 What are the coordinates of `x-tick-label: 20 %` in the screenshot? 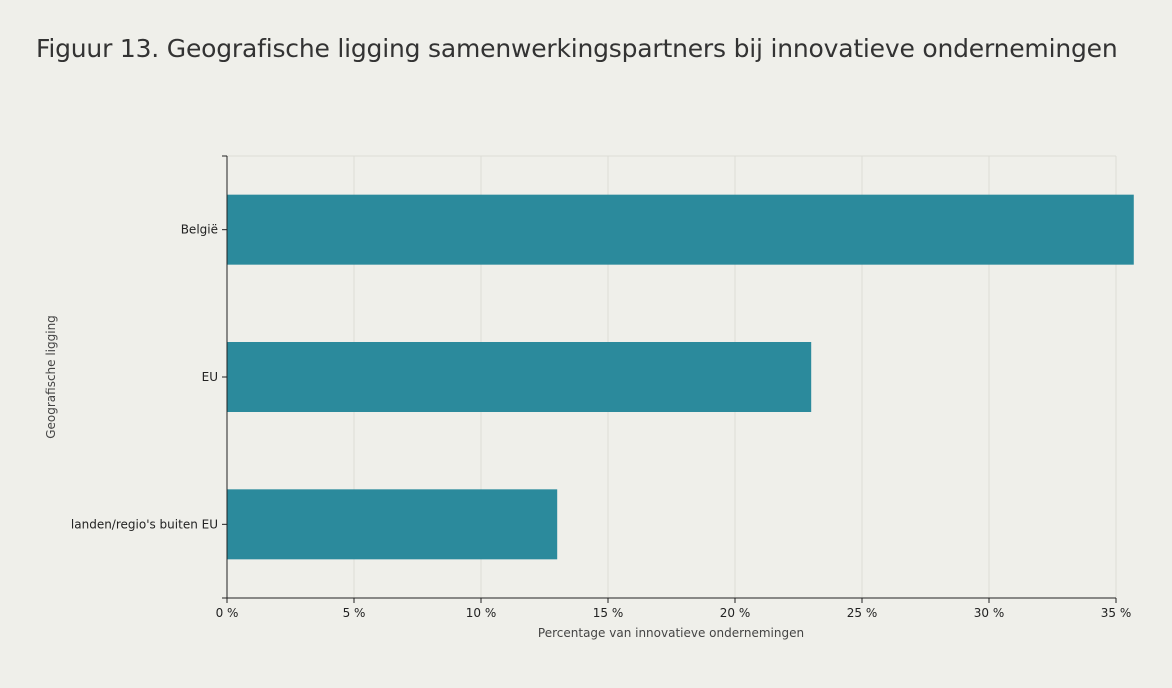 It's located at (735, 613).